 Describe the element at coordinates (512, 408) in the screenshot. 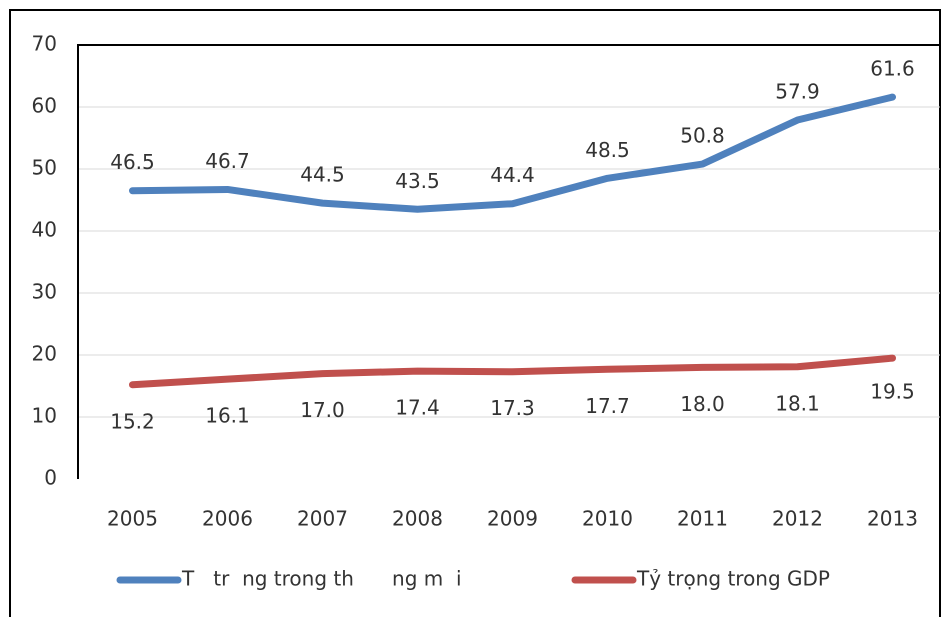

I see `data-label: 17.3` at that location.